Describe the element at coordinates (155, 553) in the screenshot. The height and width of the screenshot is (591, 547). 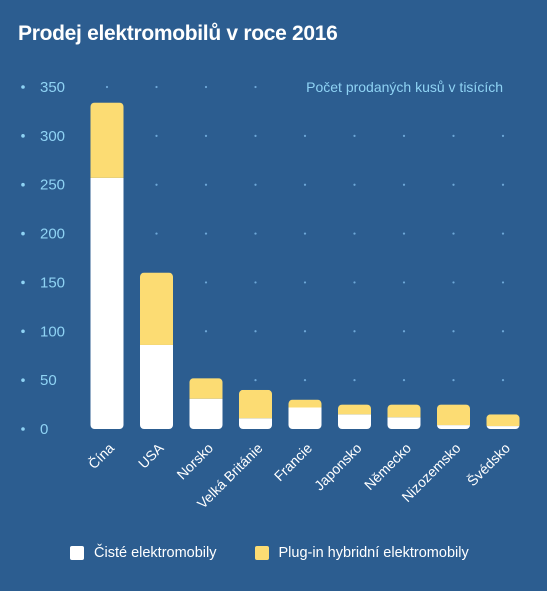
I see `legend-label-pure-ev: Čisté elektromobily` at that location.